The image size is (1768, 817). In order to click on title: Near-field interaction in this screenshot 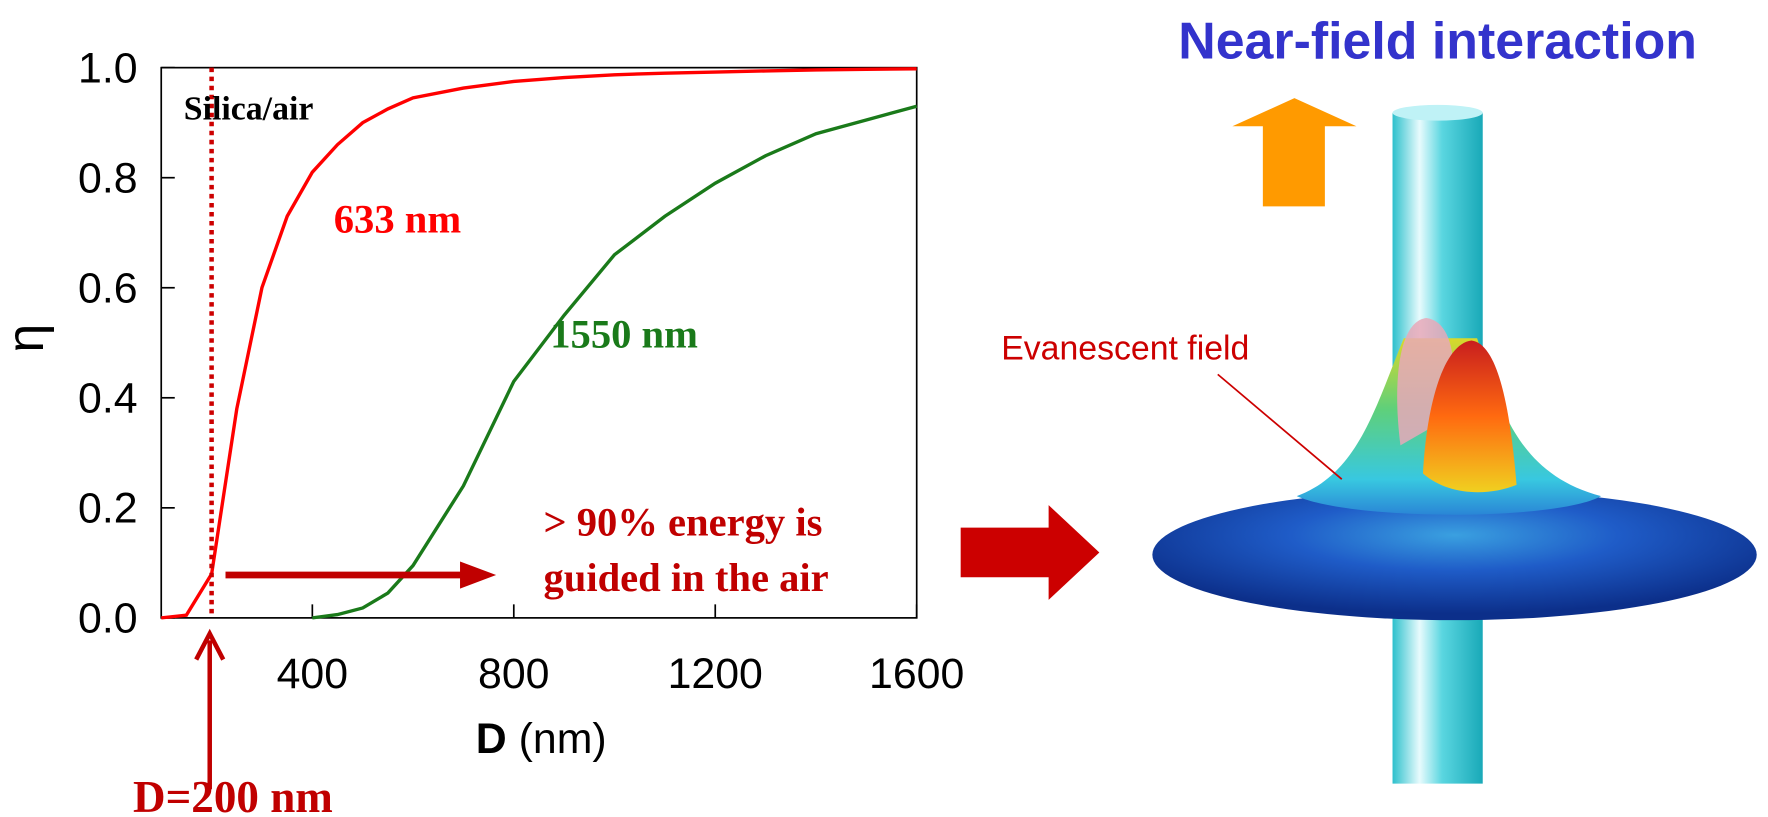, I will do `click(1437, 41)`.